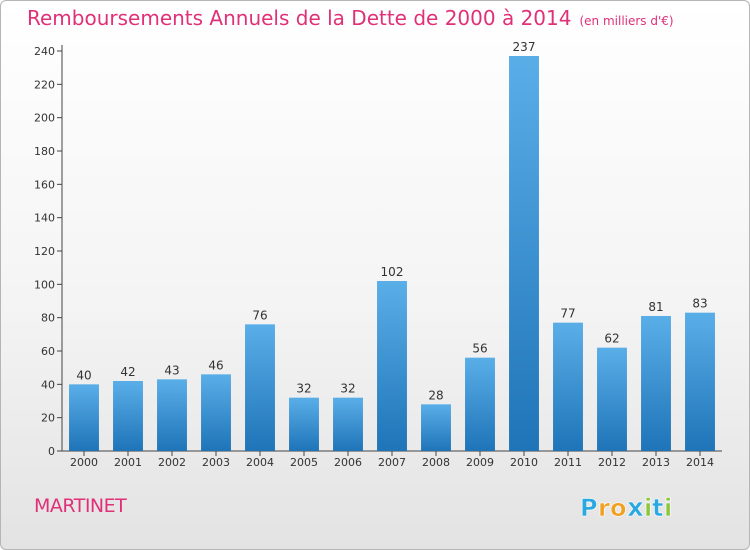 The image size is (750, 550). Describe the element at coordinates (84, 417) in the screenshot. I see `bar-2000` at that location.